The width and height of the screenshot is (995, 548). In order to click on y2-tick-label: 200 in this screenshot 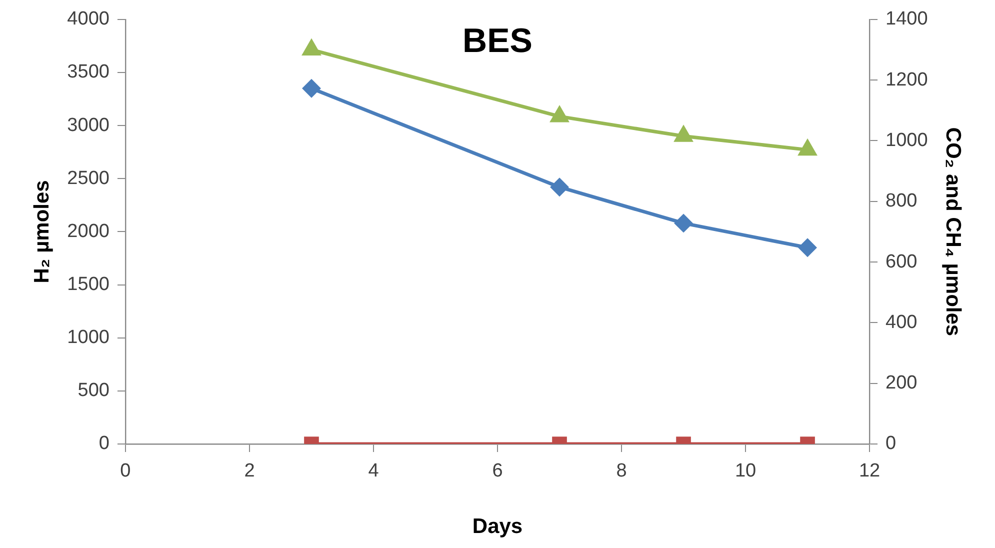, I will do `click(902, 383)`.